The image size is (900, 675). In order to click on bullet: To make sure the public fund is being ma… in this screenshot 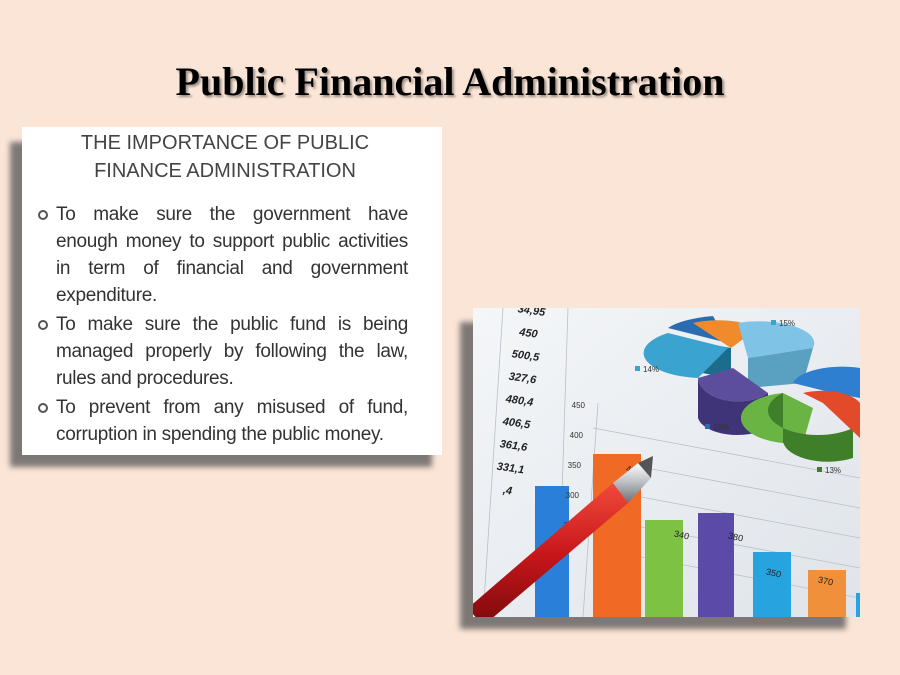, I will do `click(223, 351)`.